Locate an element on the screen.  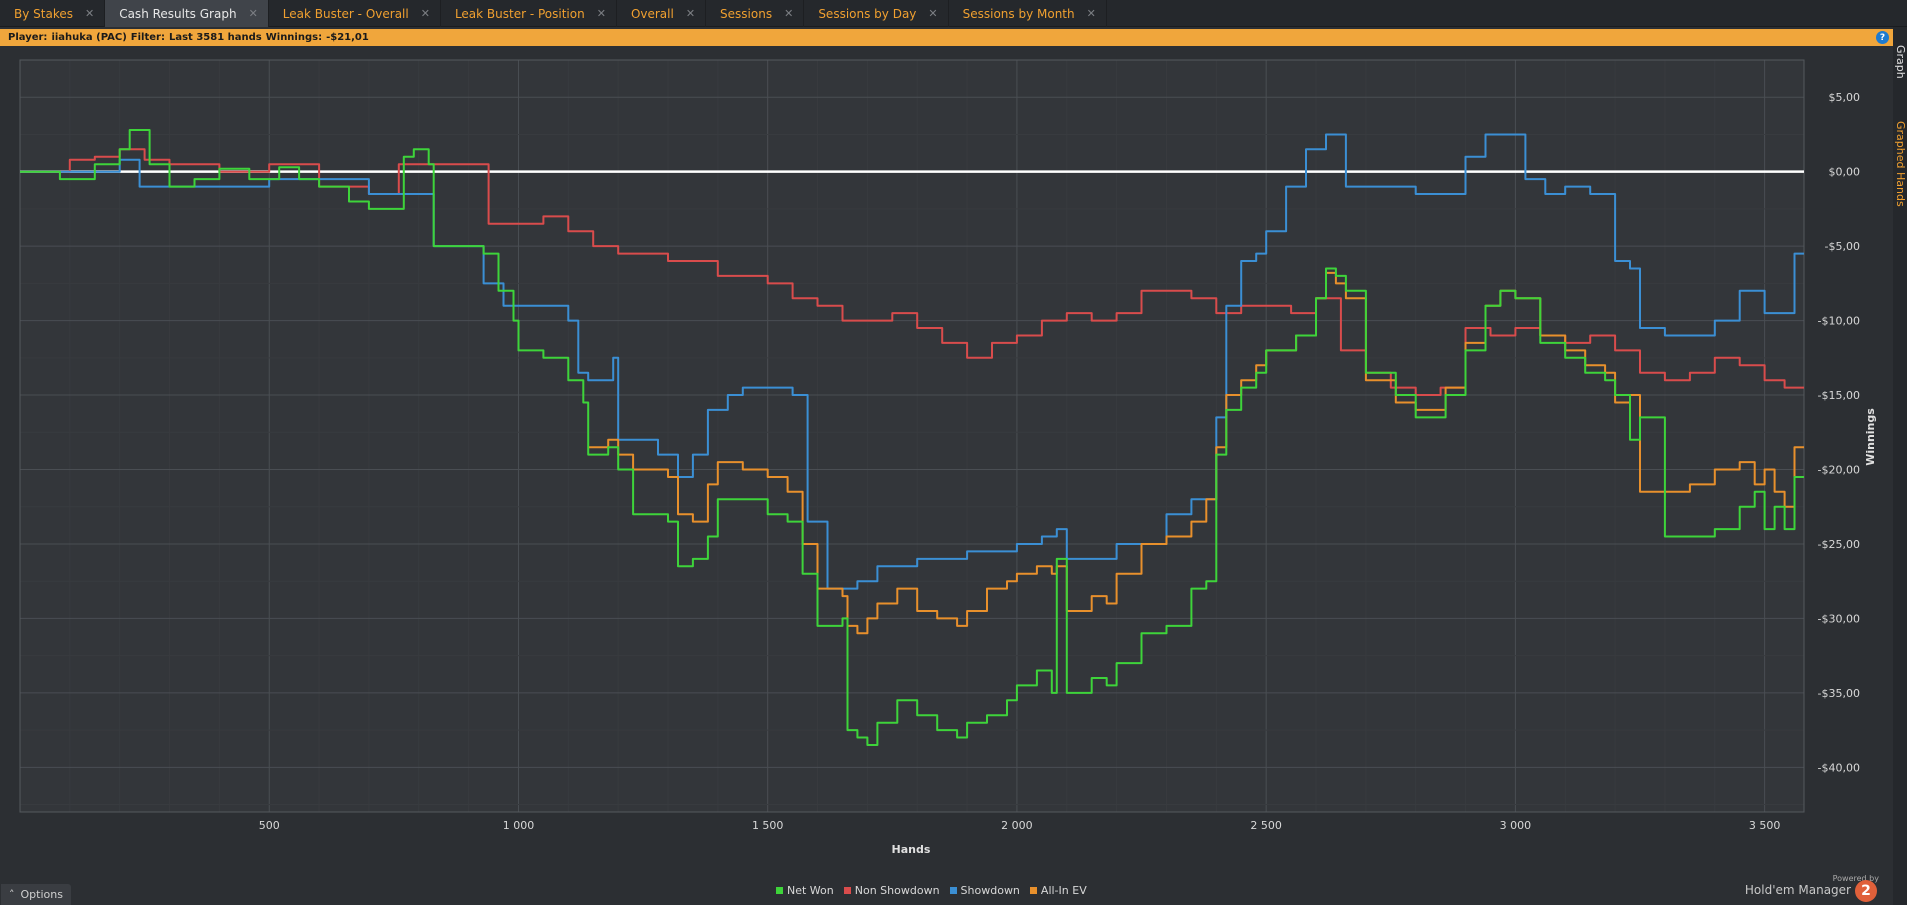
legend-label: All-In EV is located at coordinates (1063, 890).